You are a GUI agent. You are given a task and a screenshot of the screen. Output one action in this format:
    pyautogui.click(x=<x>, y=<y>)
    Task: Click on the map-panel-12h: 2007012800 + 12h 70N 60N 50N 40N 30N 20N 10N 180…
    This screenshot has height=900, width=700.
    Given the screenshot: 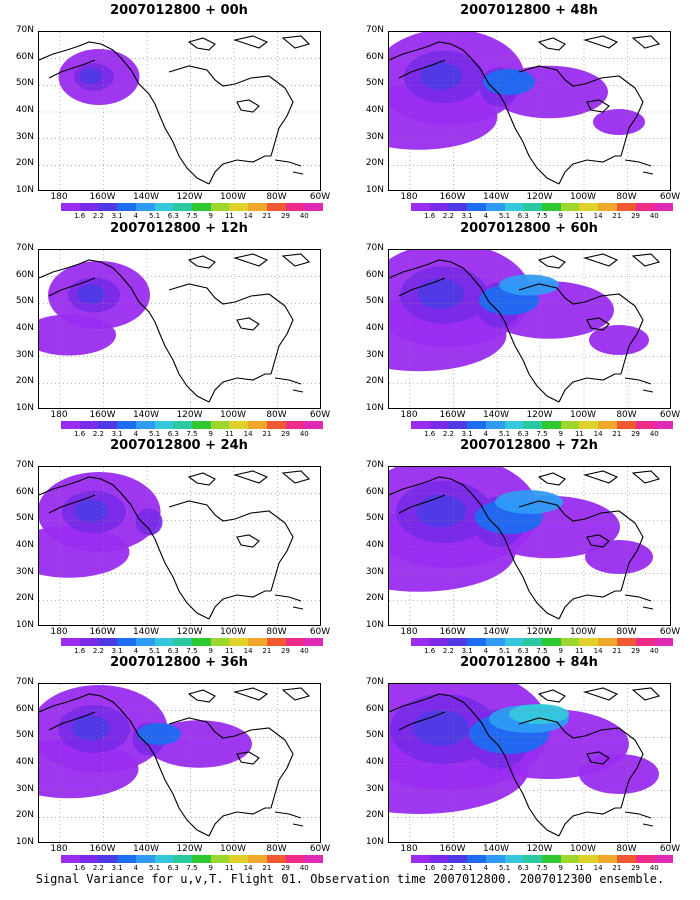 What is the action you would take?
    pyautogui.click(x=174, y=329)
    